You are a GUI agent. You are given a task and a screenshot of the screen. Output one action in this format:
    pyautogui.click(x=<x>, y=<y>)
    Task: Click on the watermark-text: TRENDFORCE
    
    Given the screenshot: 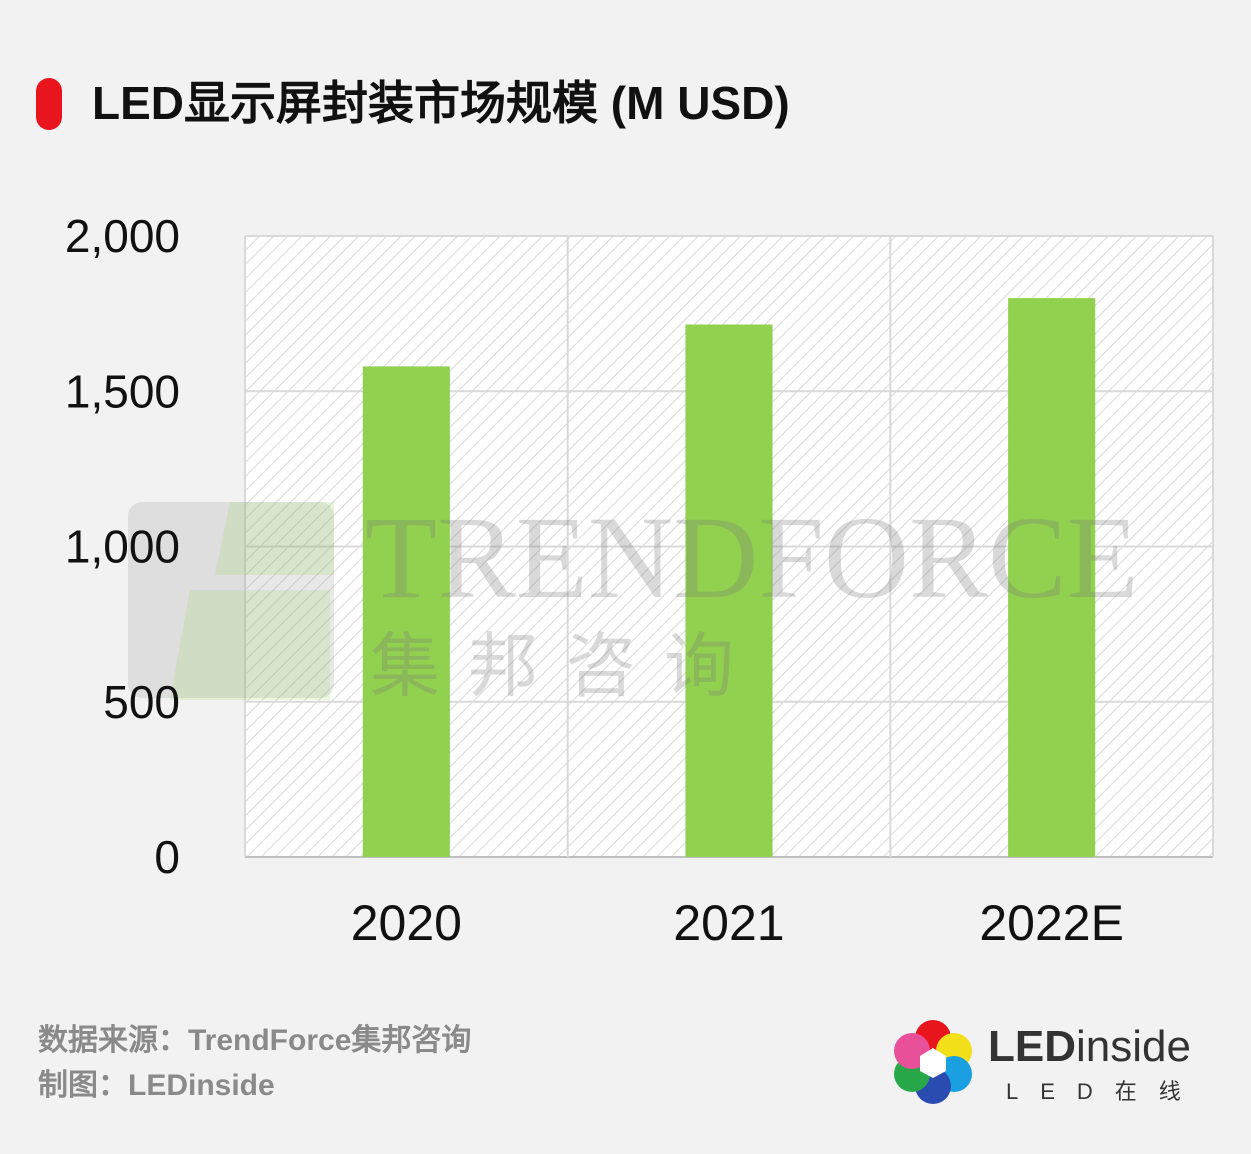 What is the action you would take?
    pyautogui.click(x=752, y=557)
    